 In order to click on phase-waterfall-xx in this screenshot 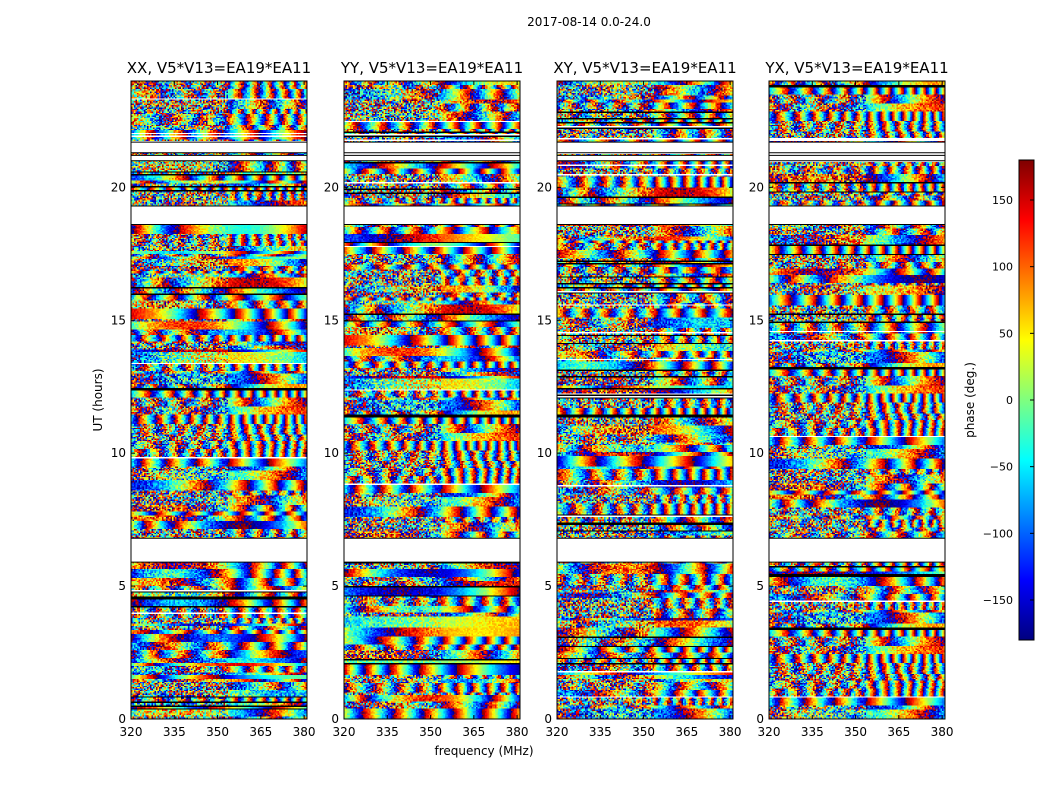, I will do `click(219, 400)`.